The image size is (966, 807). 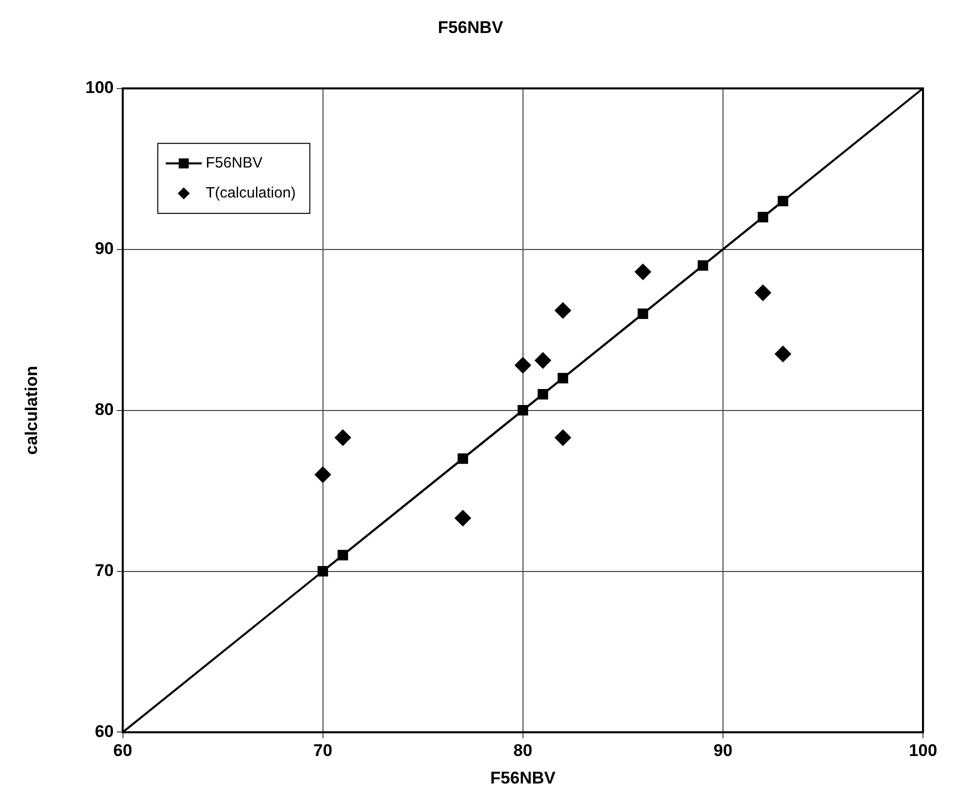 I want to click on x-tick-label: 100, so click(x=923, y=750).